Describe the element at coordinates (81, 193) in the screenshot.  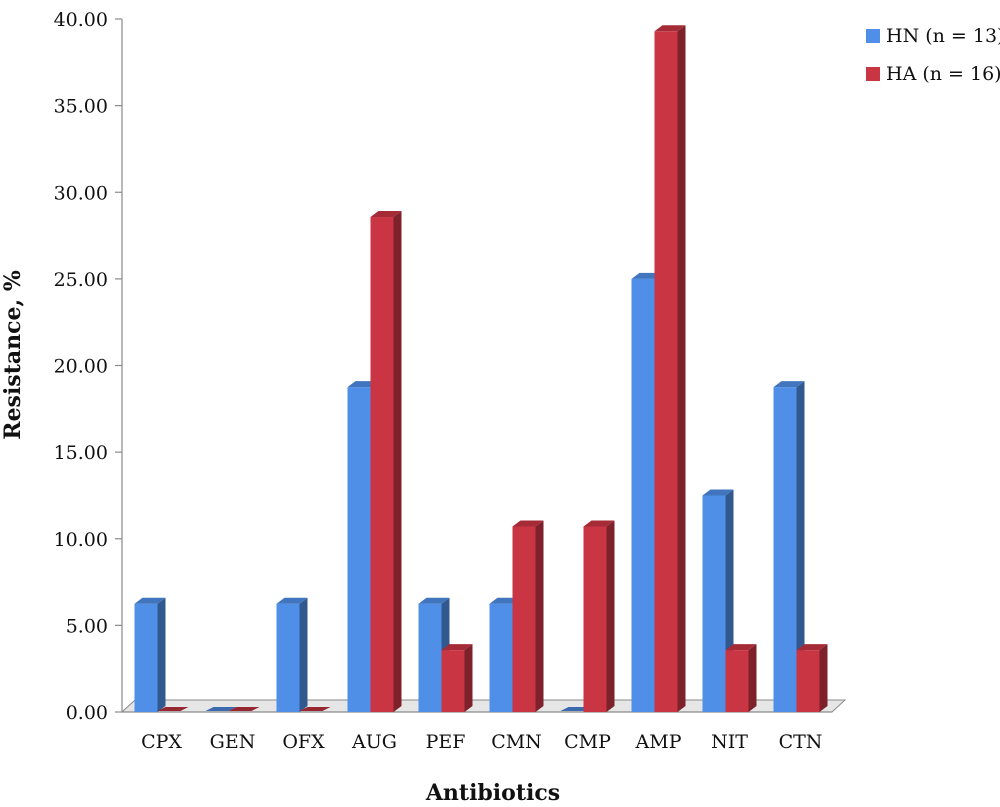
I see `y-tick-label: 30.00` at that location.